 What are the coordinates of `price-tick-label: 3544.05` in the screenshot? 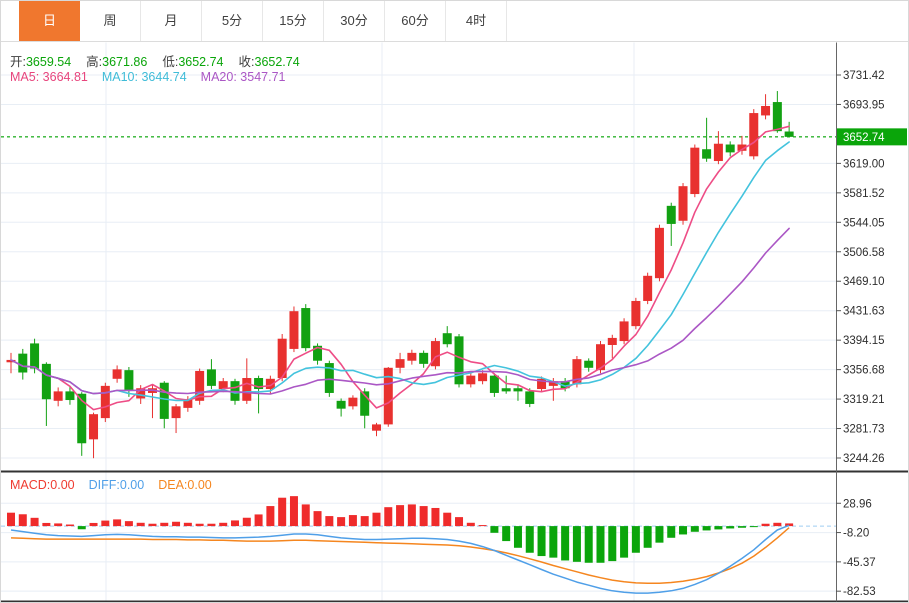 It's located at (864, 223).